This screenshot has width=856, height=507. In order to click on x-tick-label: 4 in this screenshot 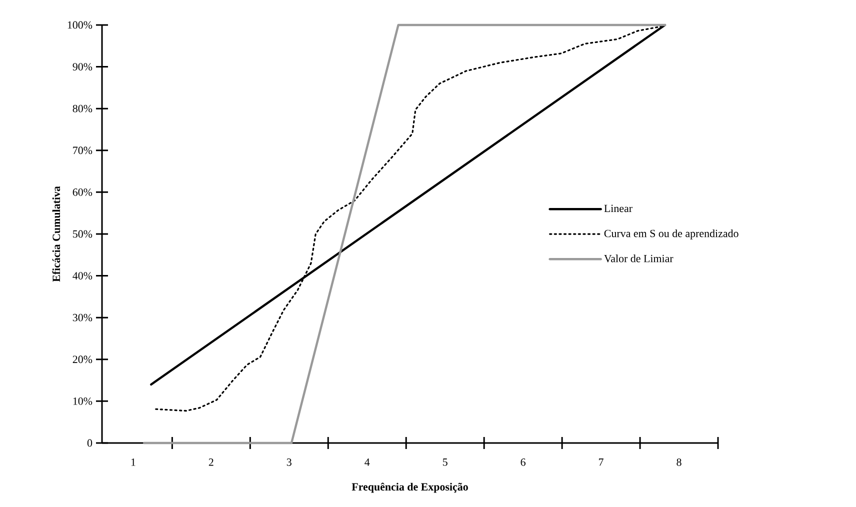, I will do `click(367, 462)`.